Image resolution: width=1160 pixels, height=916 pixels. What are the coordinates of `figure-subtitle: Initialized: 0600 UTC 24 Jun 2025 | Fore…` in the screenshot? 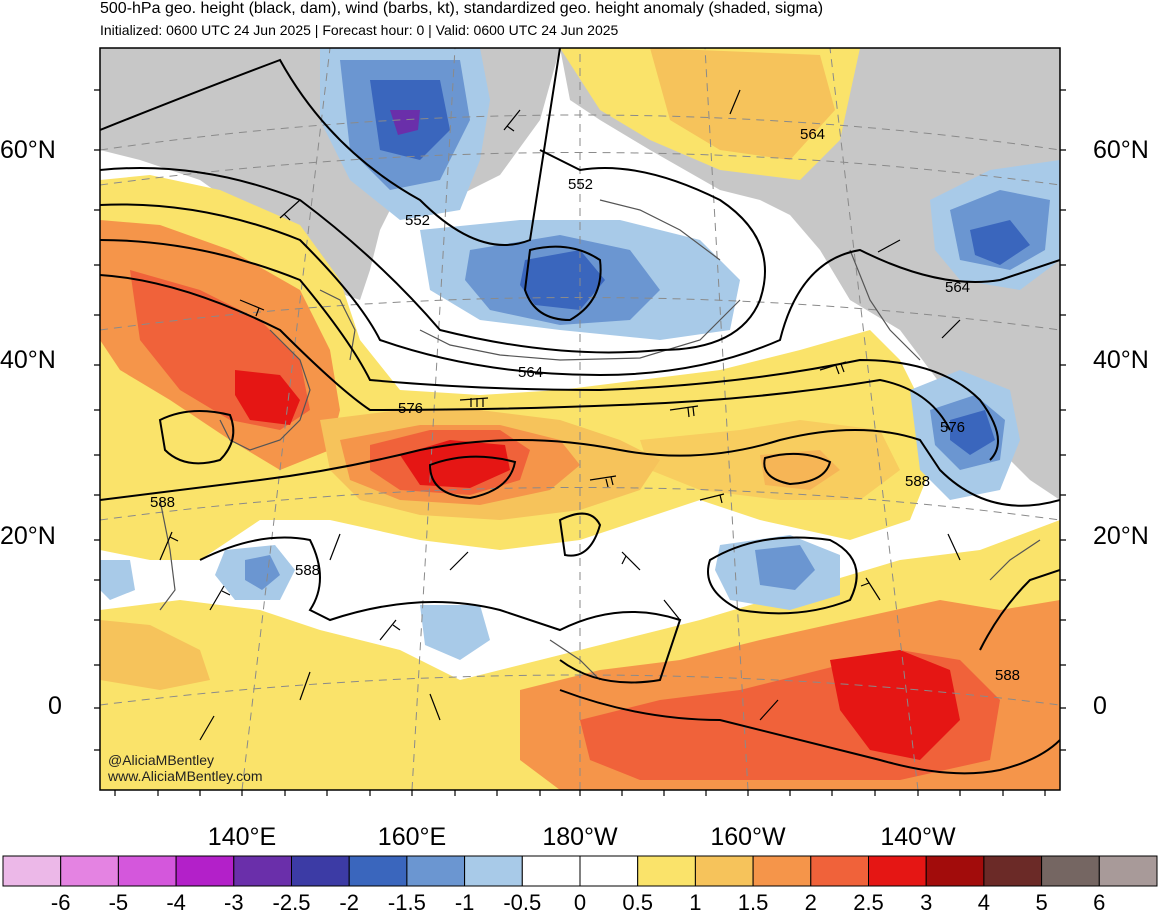 It's located at (359, 30).